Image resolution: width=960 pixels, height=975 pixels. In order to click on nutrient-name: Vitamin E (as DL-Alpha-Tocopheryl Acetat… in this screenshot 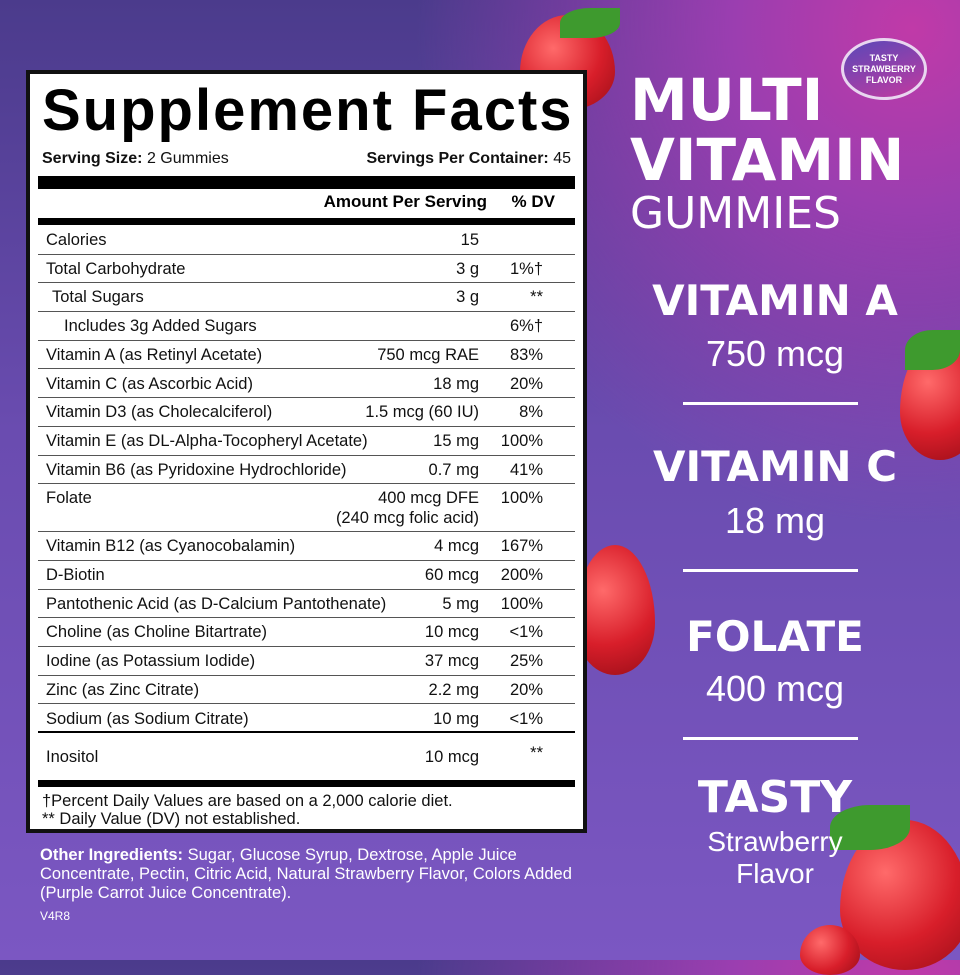, I will do `click(207, 440)`.